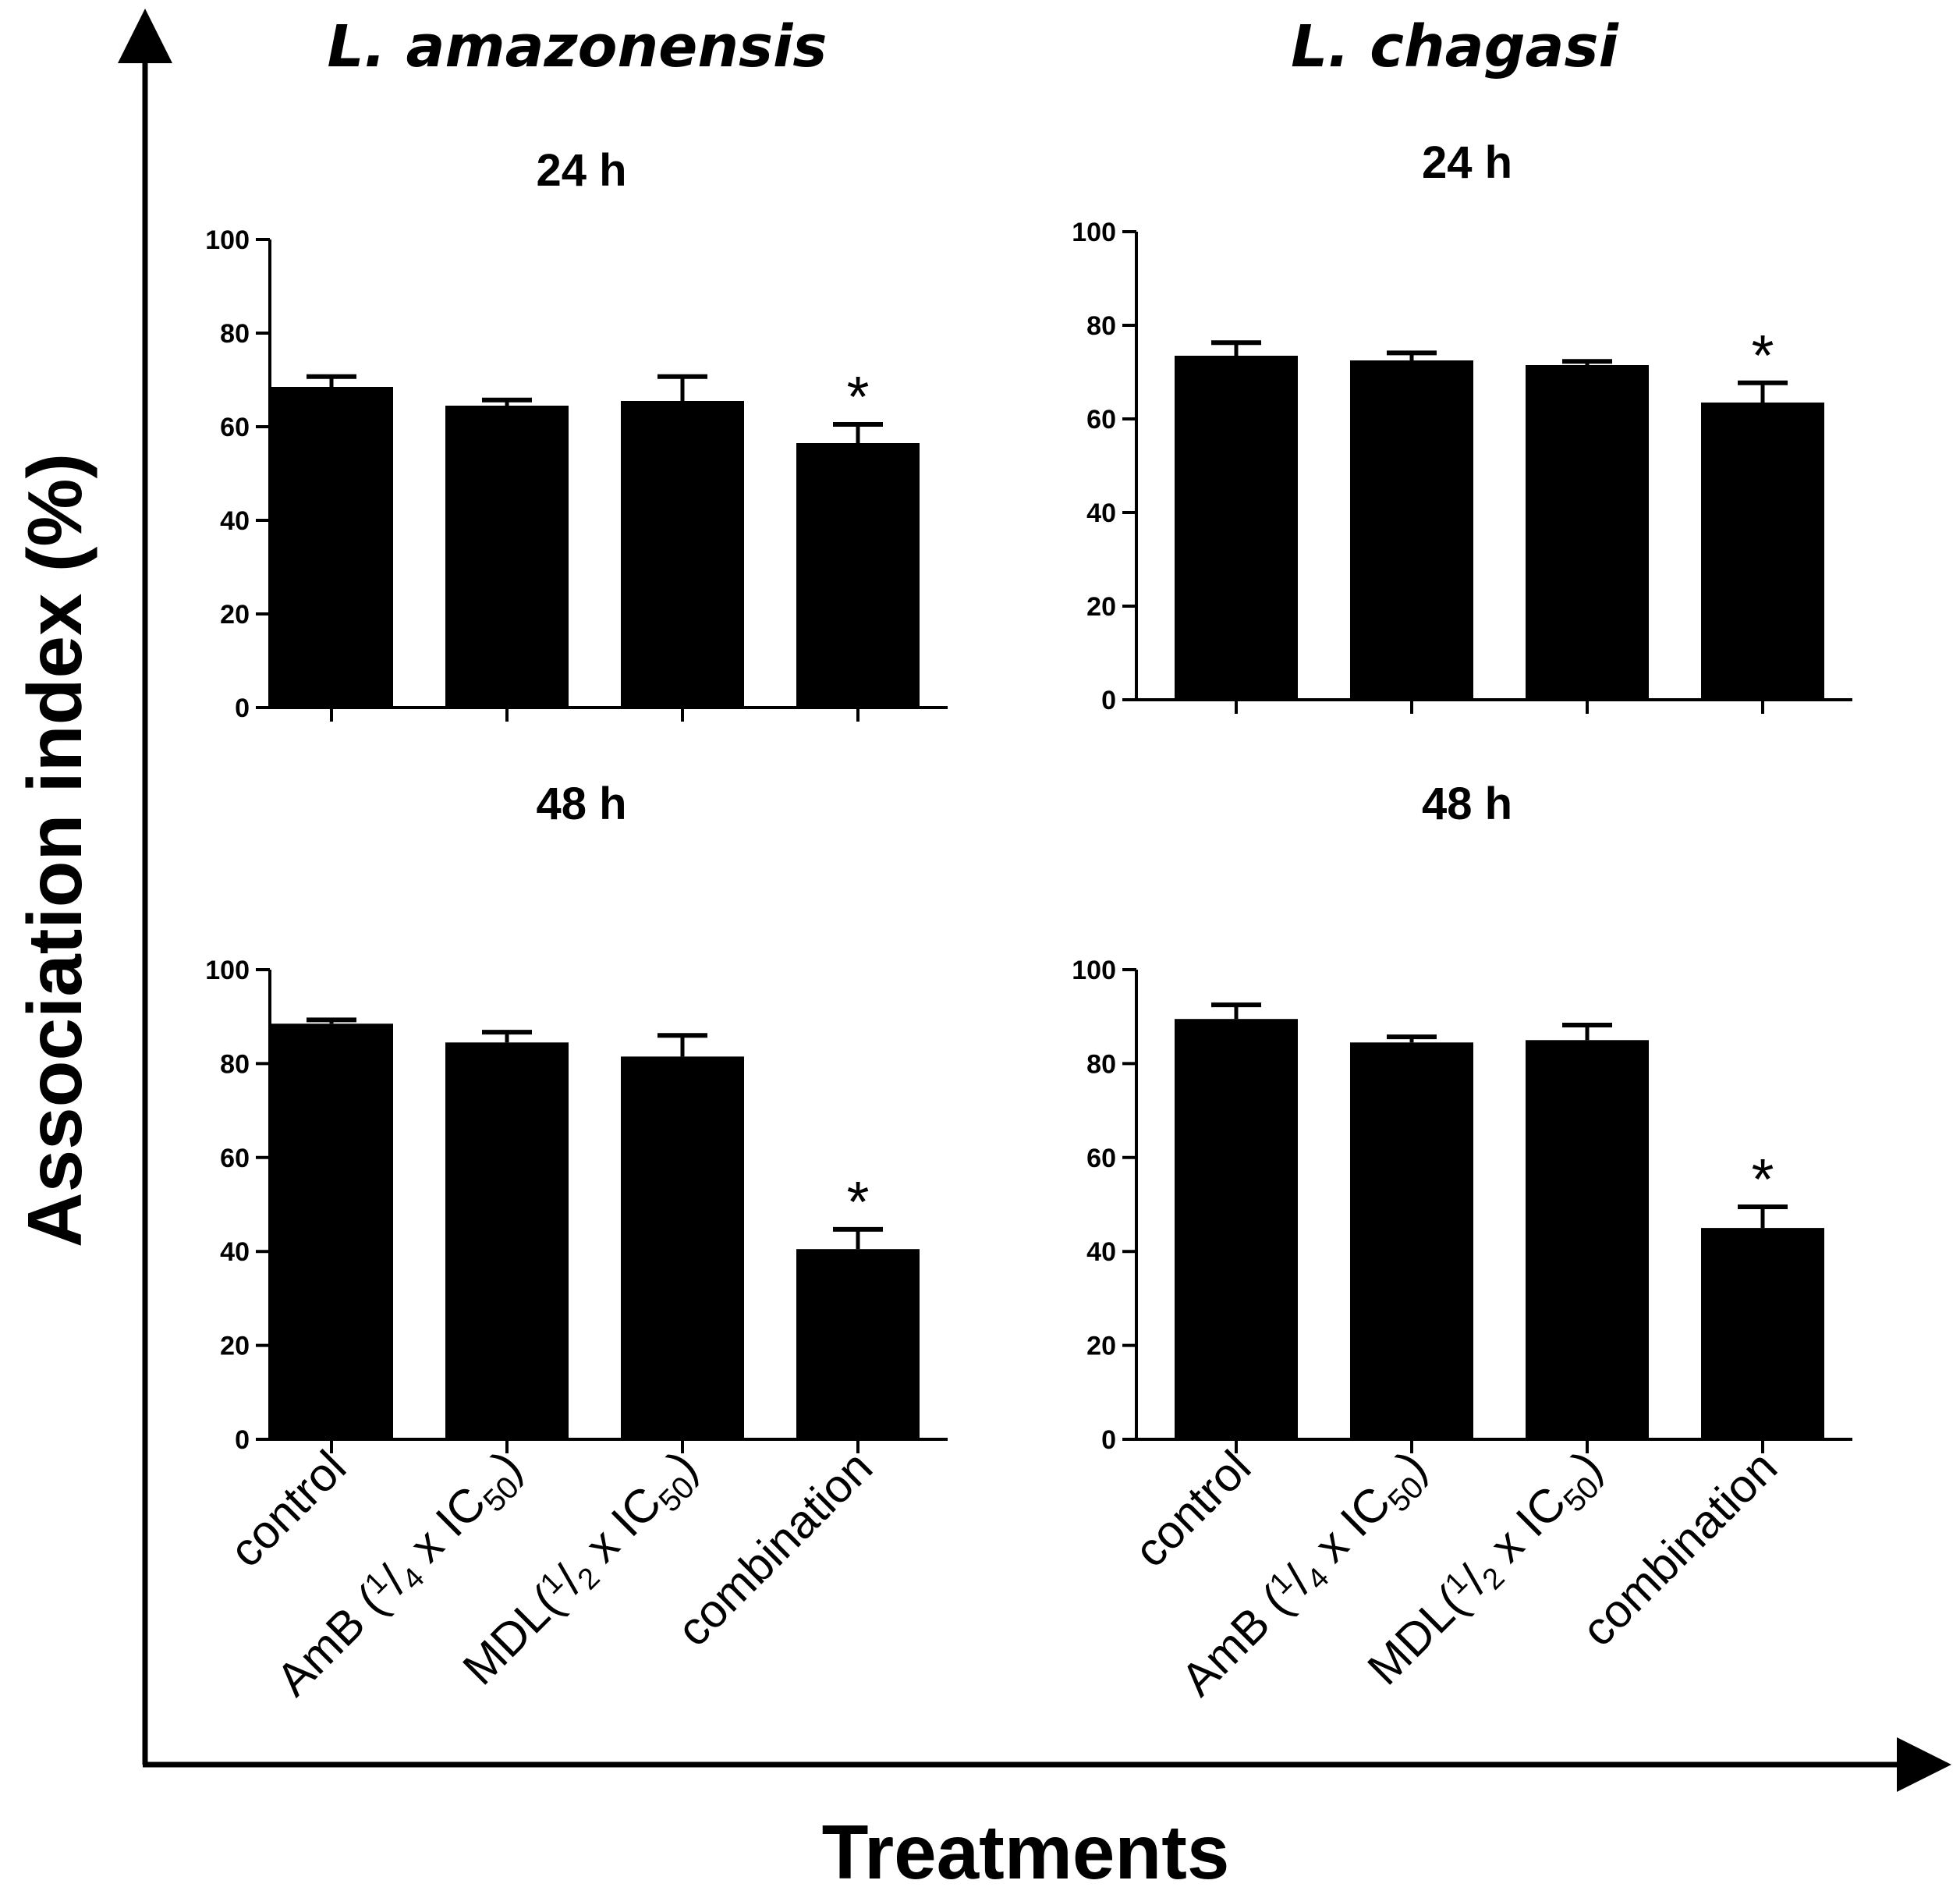  Describe the element at coordinates (576, 434) in the screenshot. I see `panel-amazonensis-24h: 24 h 0 20 40 60 80 100 *` at that location.